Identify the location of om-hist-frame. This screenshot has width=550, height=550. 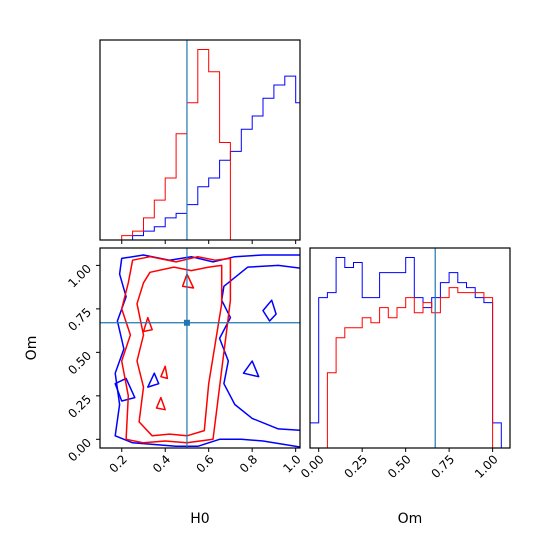
(410, 348).